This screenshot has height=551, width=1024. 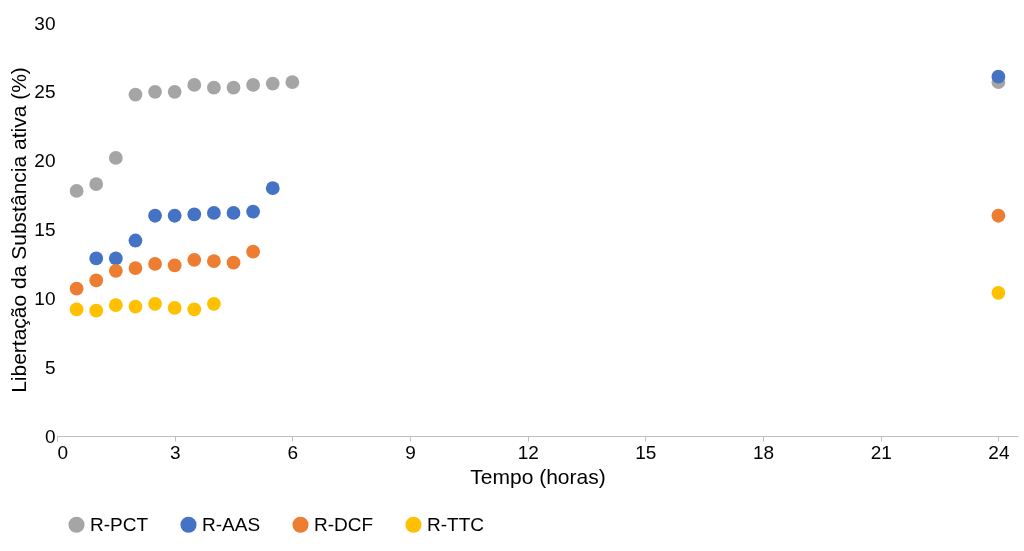 What do you see at coordinates (50, 436) in the screenshot?
I see `y-tick-label: 0` at bounding box center [50, 436].